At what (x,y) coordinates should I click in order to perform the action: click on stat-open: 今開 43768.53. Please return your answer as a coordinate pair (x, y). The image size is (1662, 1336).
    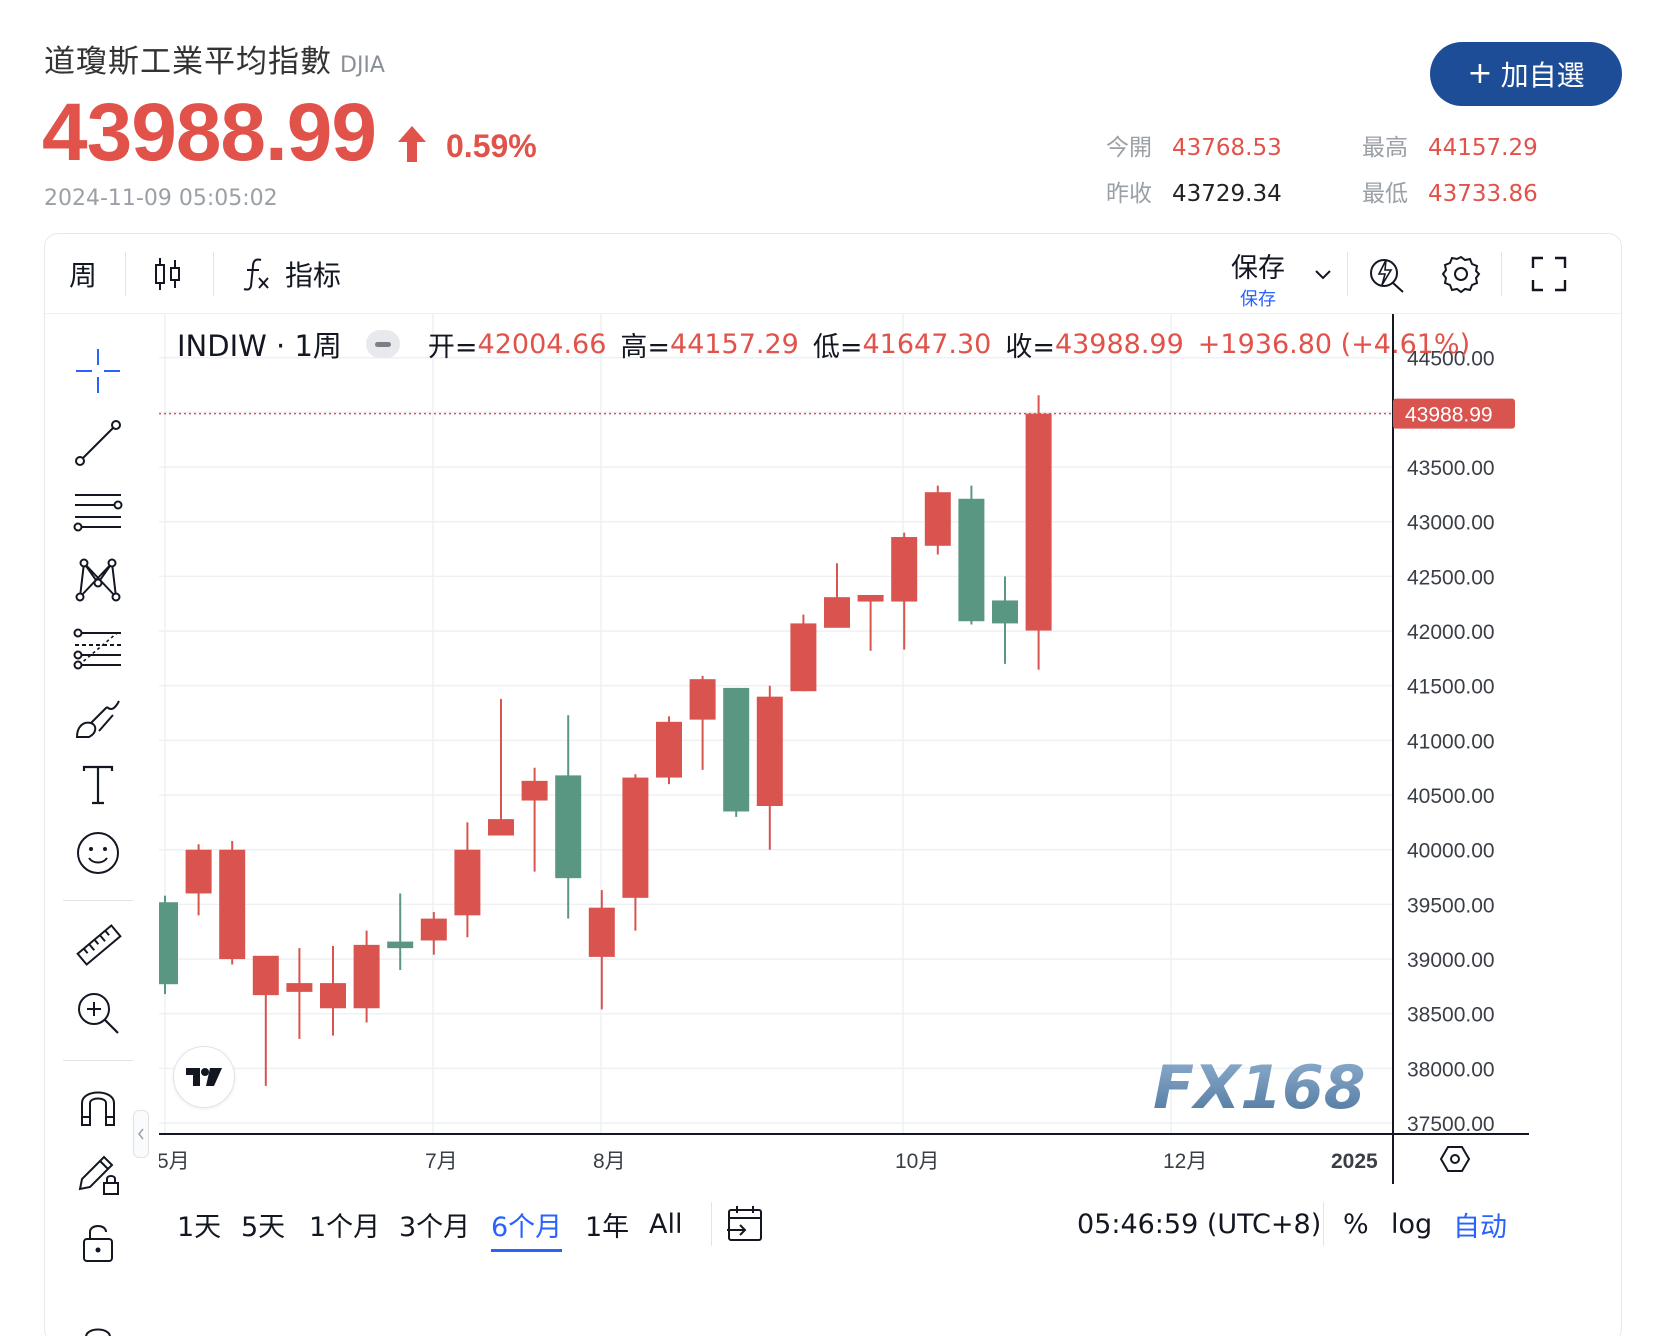
    Looking at the image, I should click on (1194, 148).